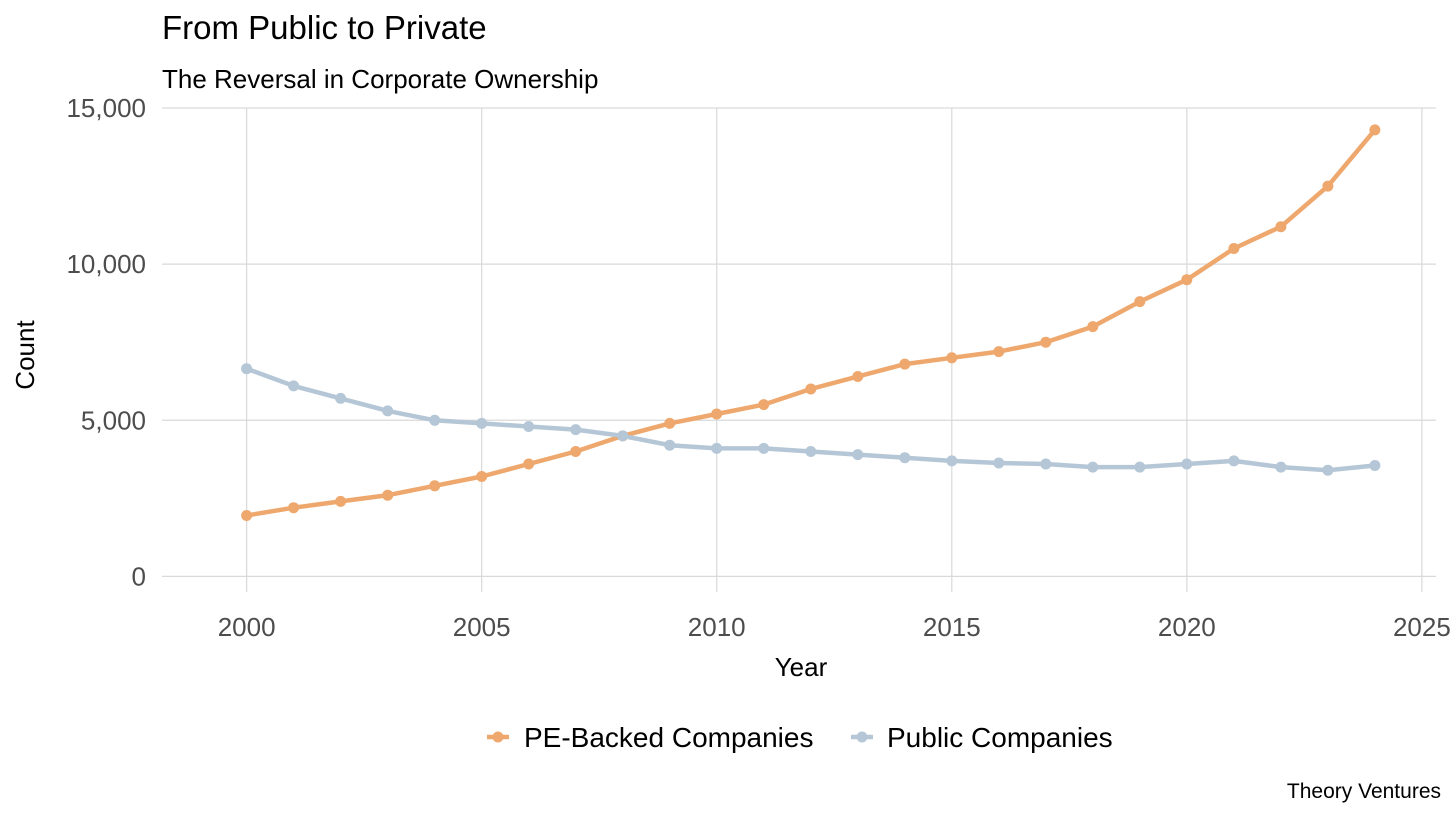 This screenshot has height=819, width=1456. What do you see at coordinates (952, 627) in the screenshot?
I see `x-tick-label: 2015` at bounding box center [952, 627].